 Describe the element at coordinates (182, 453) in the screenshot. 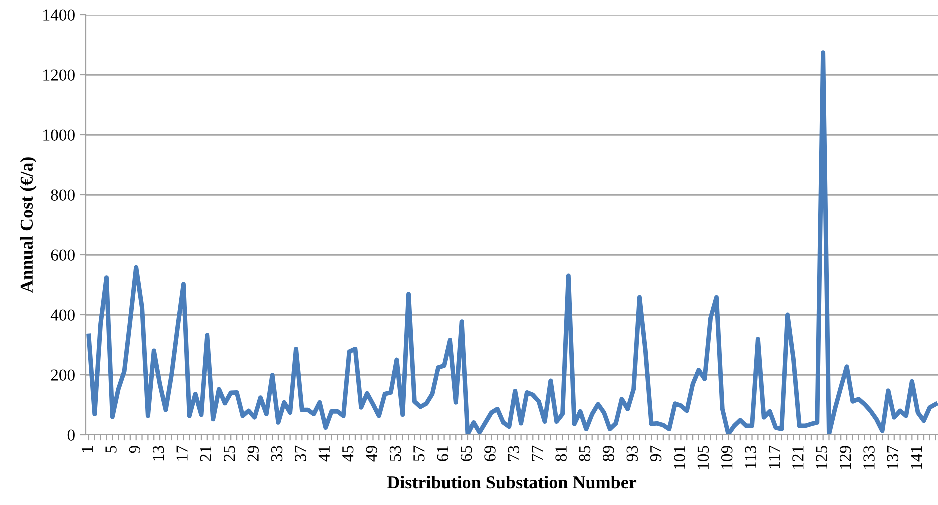

I see `x-tick-label: 17` at that location.